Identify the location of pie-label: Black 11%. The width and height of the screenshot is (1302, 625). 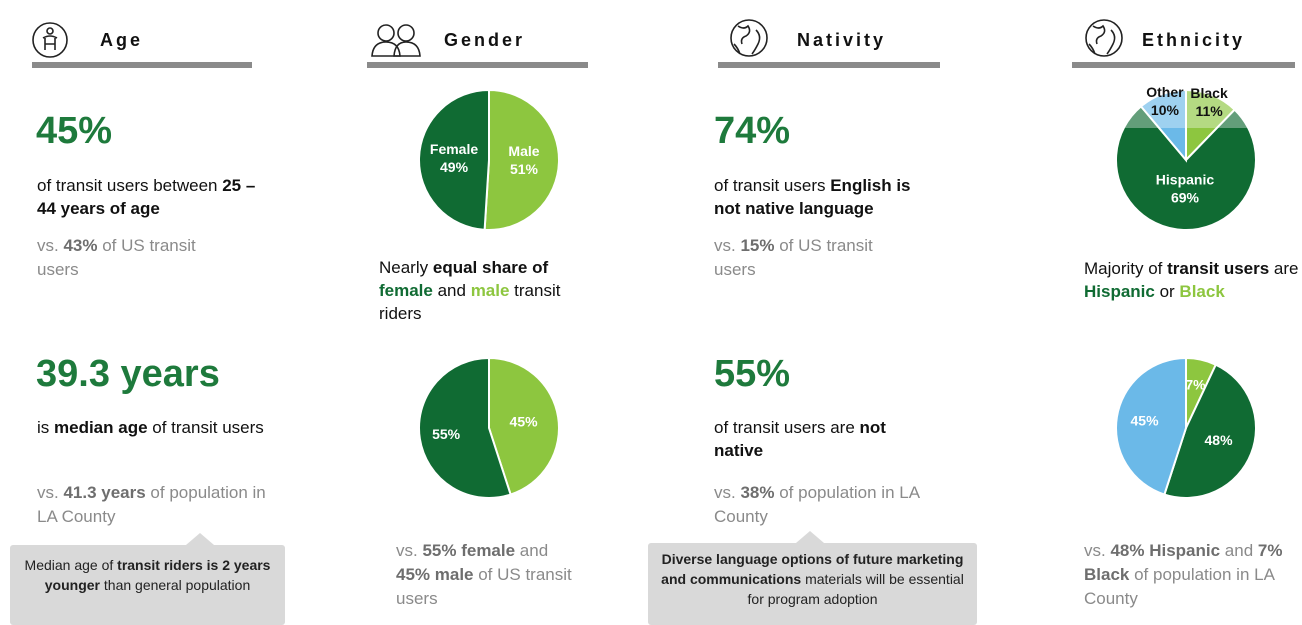
(1209, 102).